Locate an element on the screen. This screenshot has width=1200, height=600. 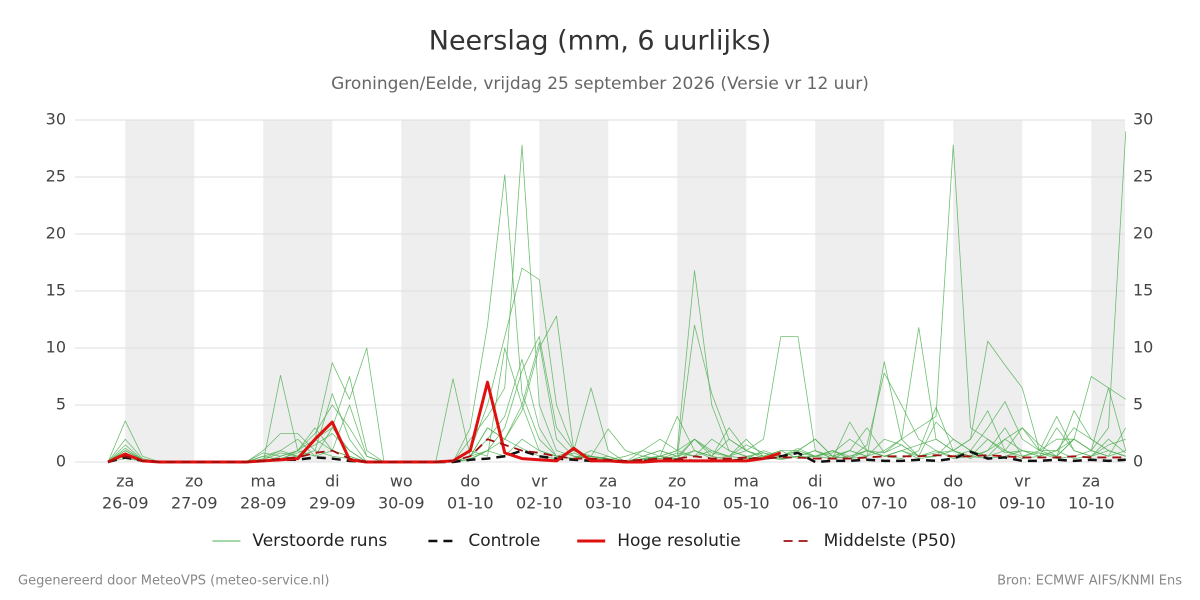
y2-tick-label: 20 is located at coordinates (1143, 233).